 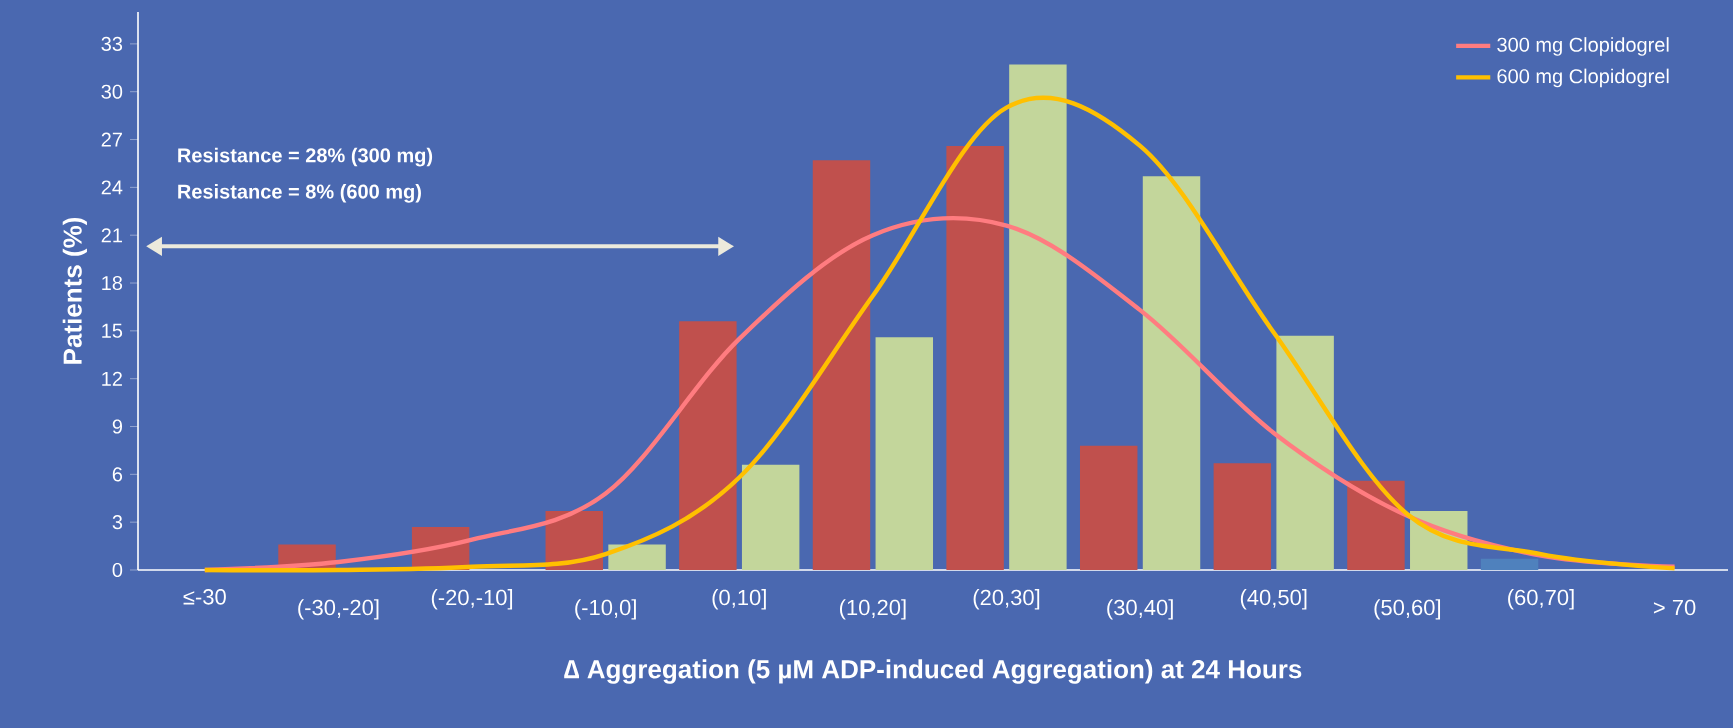 What do you see at coordinates (1273, 599) in the screenshot?
I see `x-tick-label: (40,50]` at bounding box center [1273, 599].